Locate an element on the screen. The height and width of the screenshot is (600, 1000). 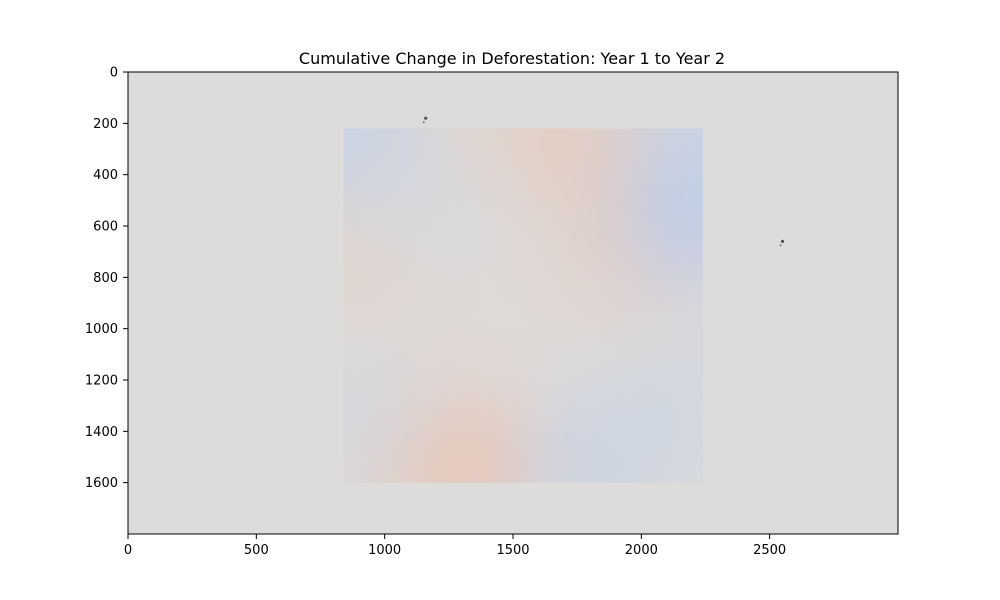
y-tick-label: 0 is located at coordinates (114, 73).